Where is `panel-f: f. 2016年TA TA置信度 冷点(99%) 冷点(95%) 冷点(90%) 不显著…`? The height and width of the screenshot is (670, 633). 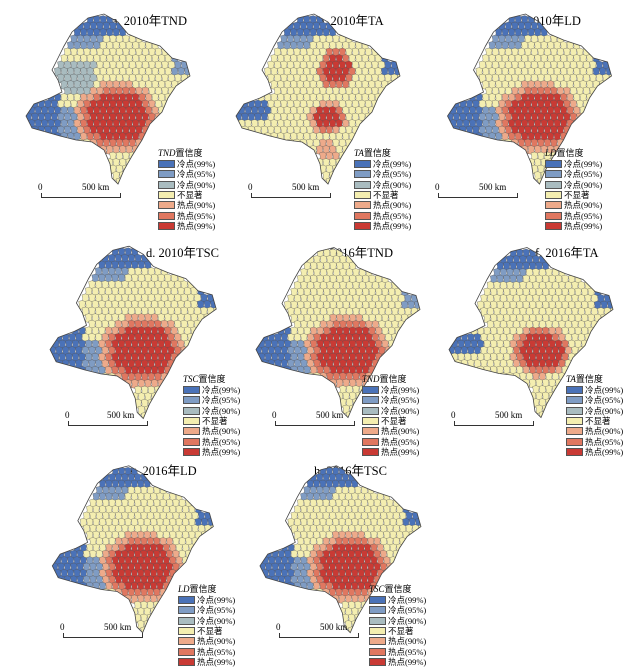
panel-f: f. 2016年TA TA置信度 冷点(99%) 冷点(95%) 冷点(90%) 不显著… is located at coordinates (528, 344).